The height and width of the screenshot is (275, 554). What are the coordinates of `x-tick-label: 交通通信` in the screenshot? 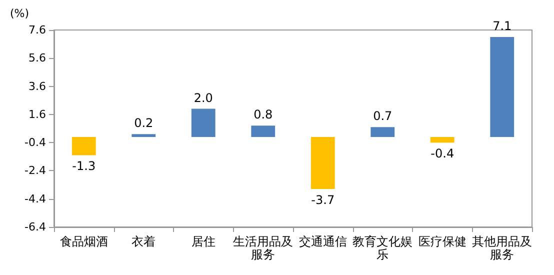 It's located at (322, 241).